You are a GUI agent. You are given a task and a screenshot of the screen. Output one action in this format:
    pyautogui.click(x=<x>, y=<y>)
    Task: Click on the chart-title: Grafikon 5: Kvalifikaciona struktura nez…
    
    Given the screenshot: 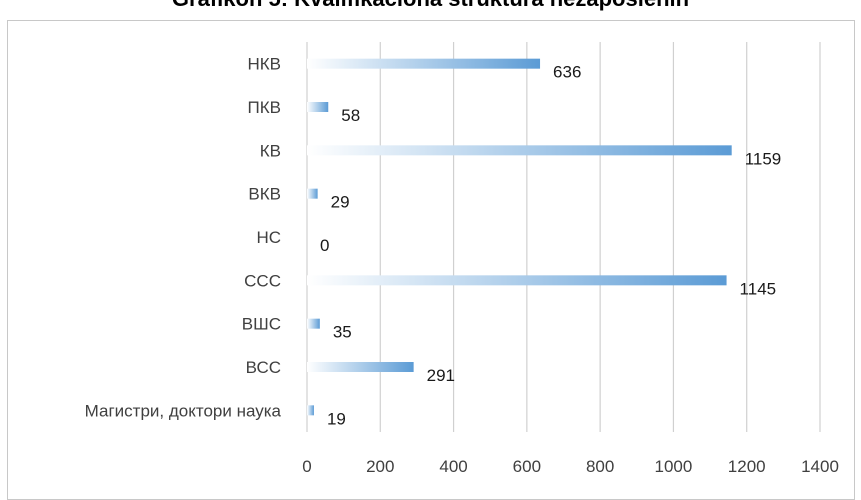 What is the action you would take?
    pyautogui.click(x=430, y=5)
    